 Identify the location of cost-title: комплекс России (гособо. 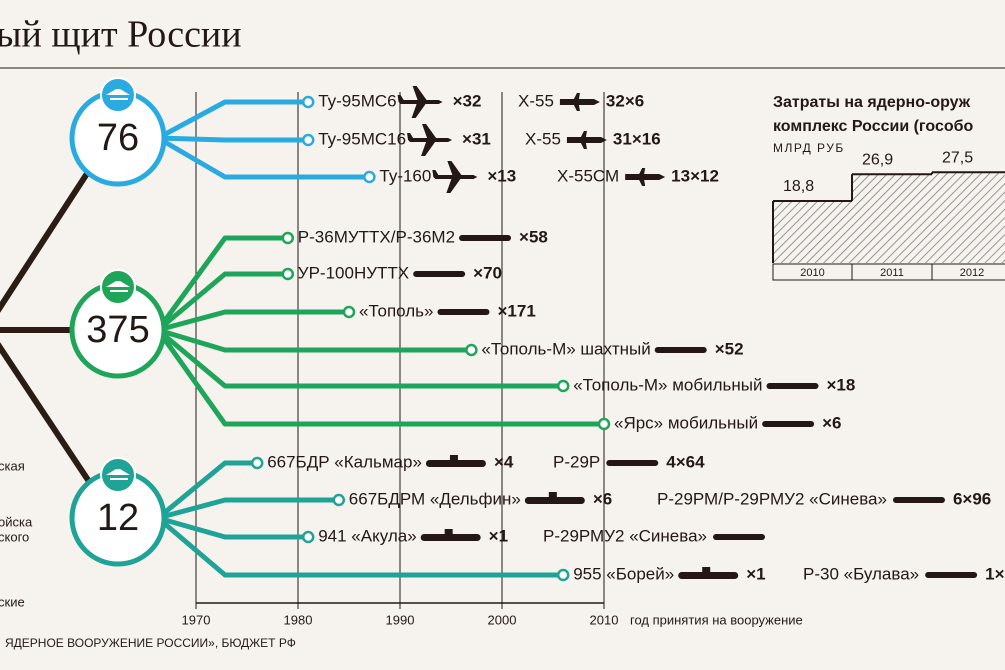
(873, 126).